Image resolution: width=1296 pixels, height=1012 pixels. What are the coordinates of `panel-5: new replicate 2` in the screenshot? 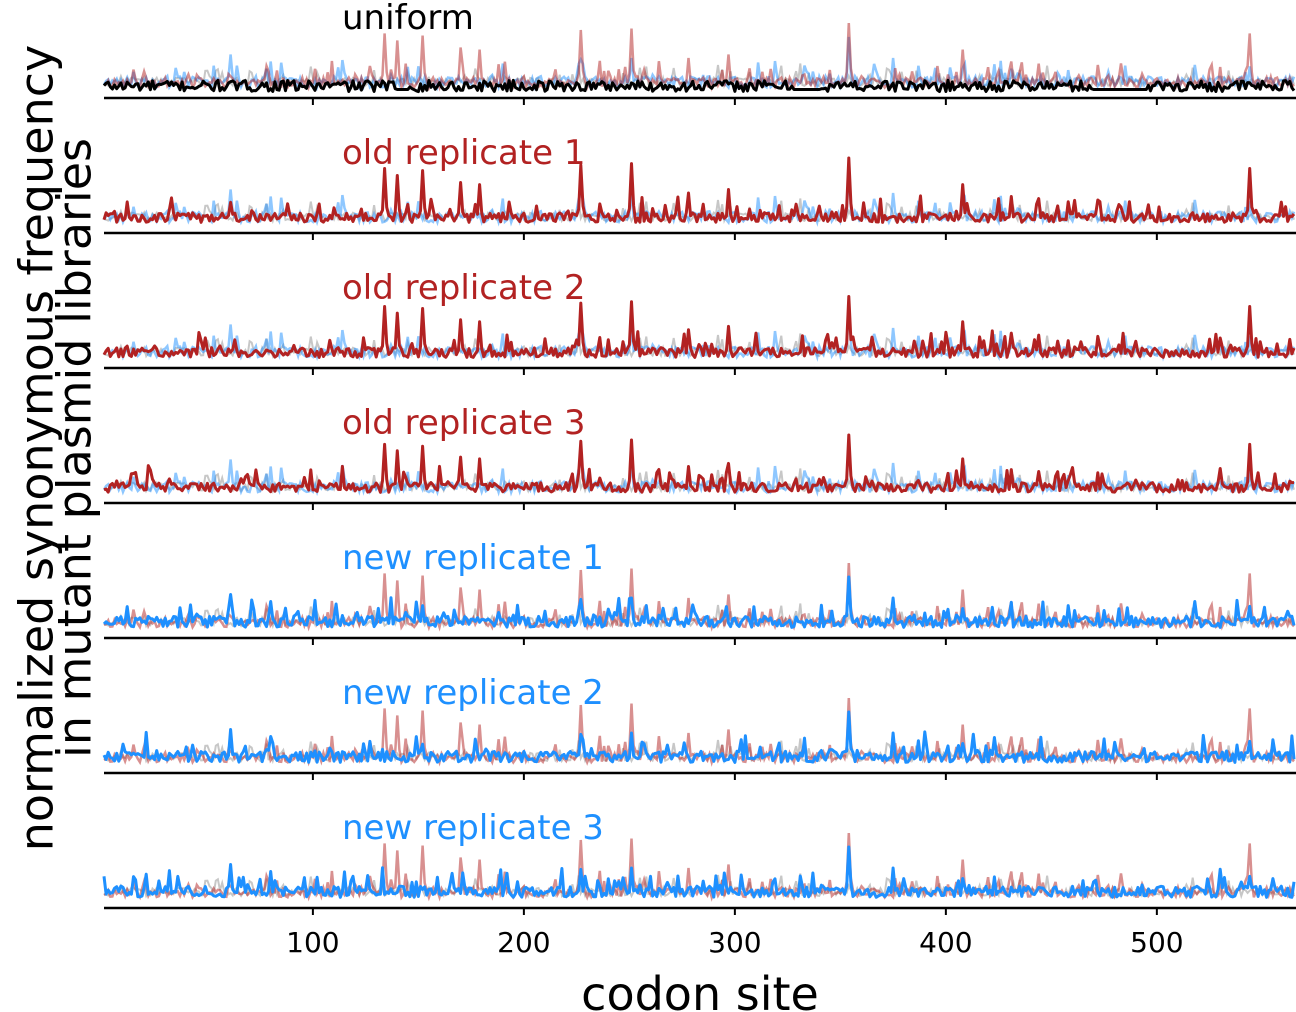 It's located at (699, 726).